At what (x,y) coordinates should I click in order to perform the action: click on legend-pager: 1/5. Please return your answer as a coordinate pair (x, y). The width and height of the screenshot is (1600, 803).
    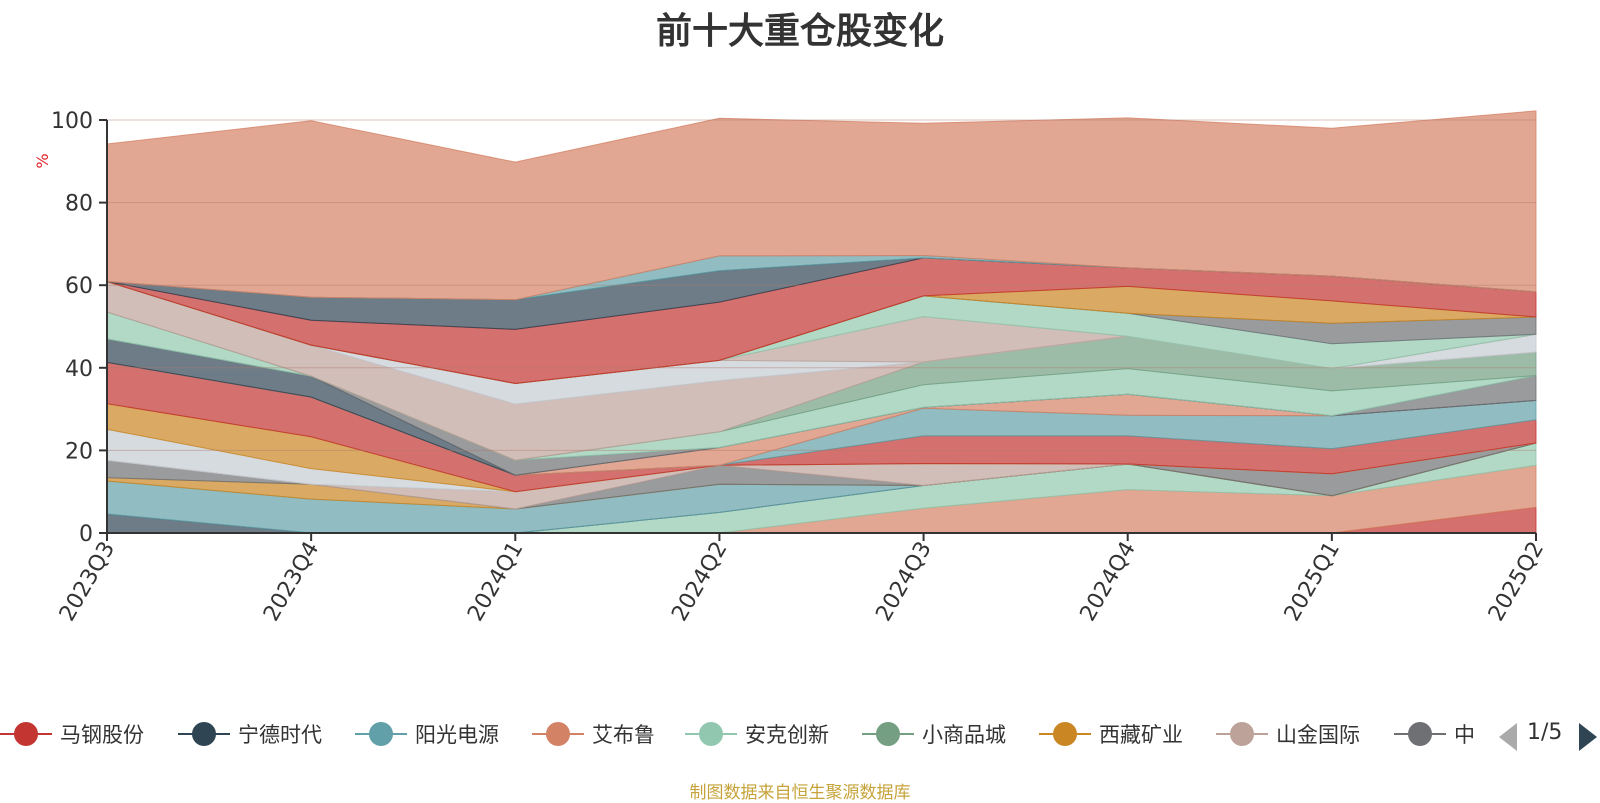
    Looking at the image, I should click on (1549, 735).